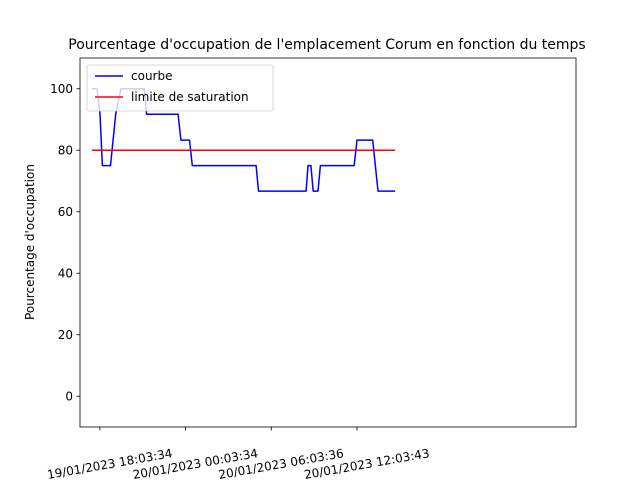 This screenshot has width=640, height=480. What do you see at coordinates (61, 89) in the screenshot?
I see `y-tick-label: 100` at bounding box center [61, 89].